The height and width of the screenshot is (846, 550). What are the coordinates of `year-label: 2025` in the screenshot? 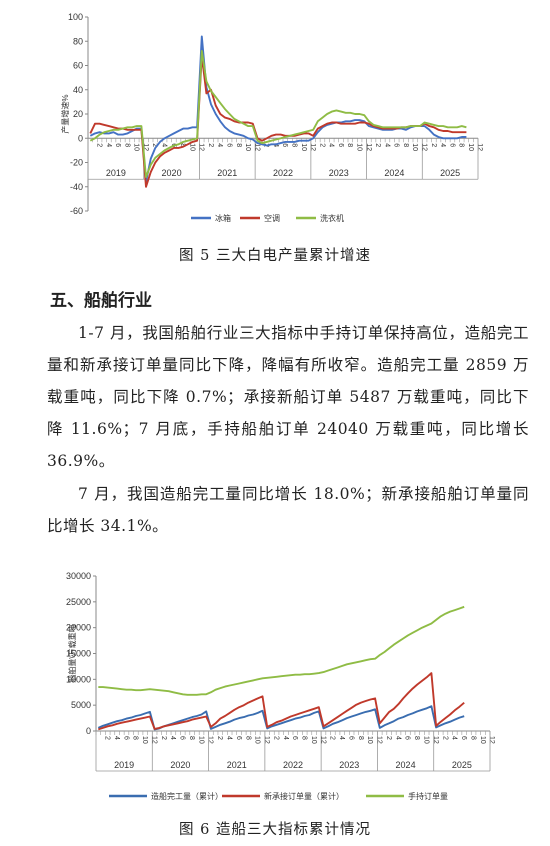 It's located at (450, 173).